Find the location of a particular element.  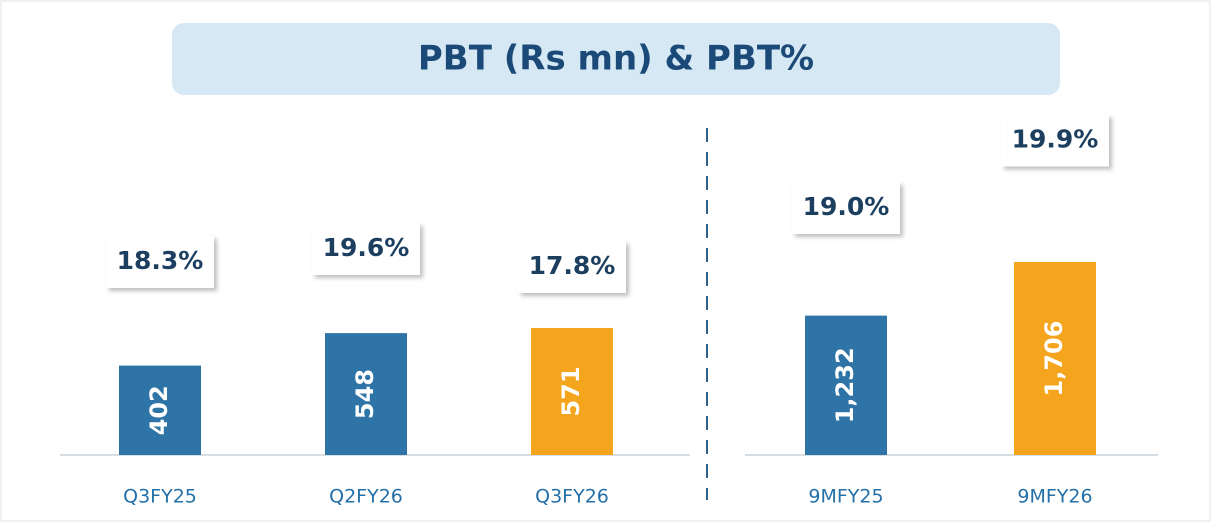

x-tick-label: Q3FY25 is located at coordinates (160, 497).